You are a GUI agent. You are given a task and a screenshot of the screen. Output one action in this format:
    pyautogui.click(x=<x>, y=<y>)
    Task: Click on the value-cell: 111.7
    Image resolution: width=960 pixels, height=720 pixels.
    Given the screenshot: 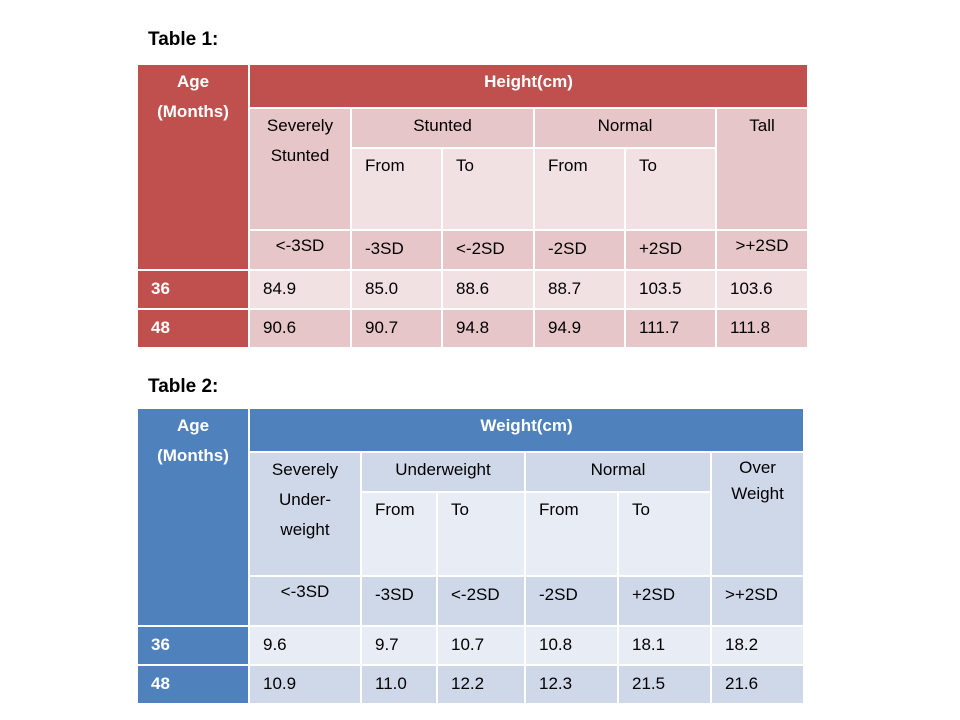 What is the action you would take?
    pyautogui.click(x=670, y=328)
    